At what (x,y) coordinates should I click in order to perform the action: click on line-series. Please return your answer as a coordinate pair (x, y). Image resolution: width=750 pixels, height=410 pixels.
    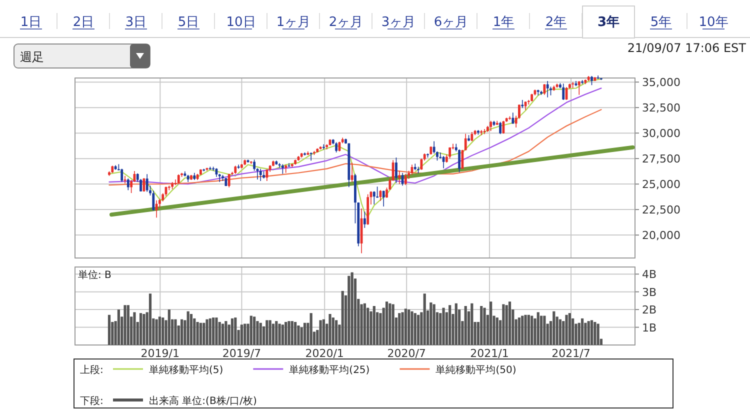
    Looking at the image, I should click on (355, 147).